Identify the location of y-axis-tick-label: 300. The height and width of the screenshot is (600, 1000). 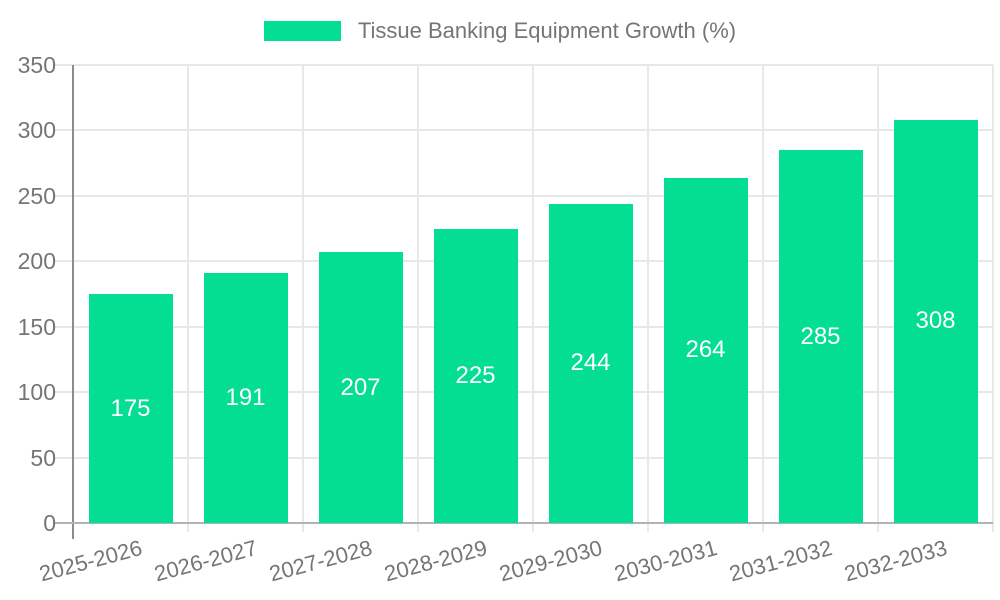
(36, 130).